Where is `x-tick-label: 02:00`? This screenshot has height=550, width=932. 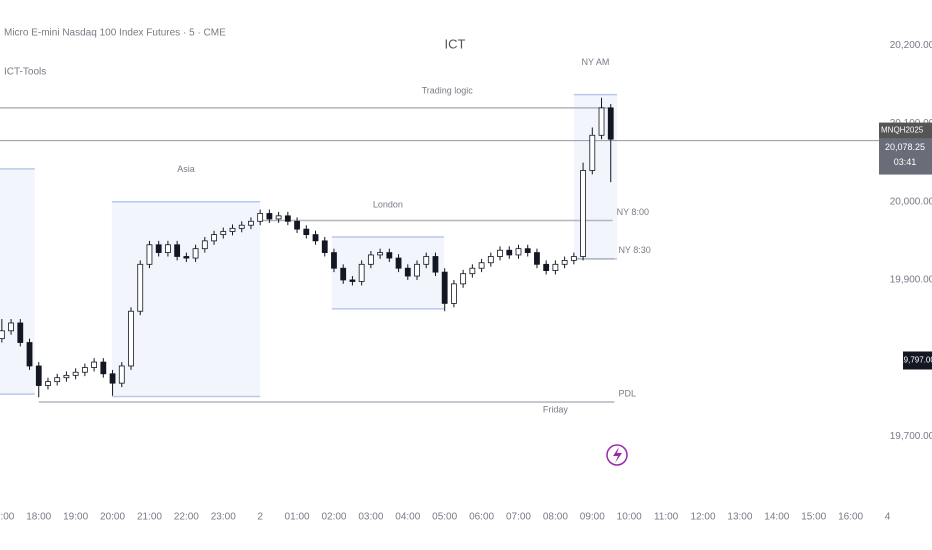 x-tick-label: 02:00 is located at coordinates (333, 517).